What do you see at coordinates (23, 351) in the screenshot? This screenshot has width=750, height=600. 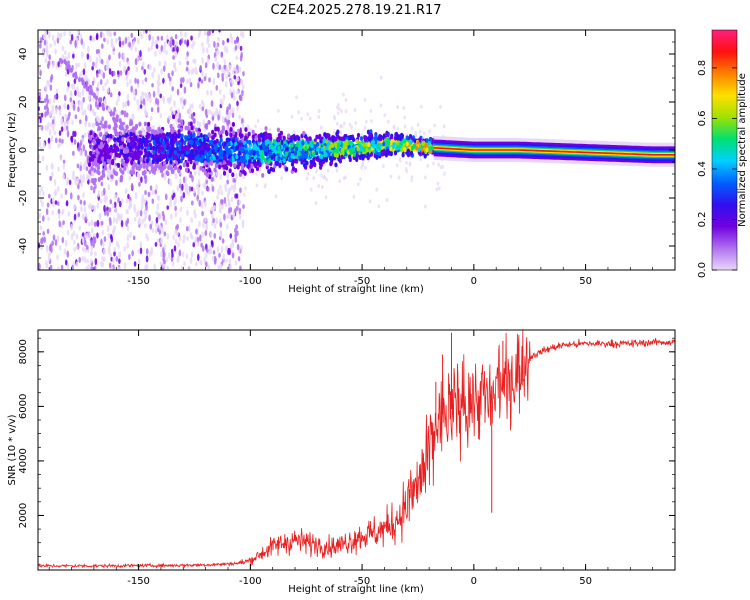 I see `y-tick-label: 8000` at bounding box center [23, 351].